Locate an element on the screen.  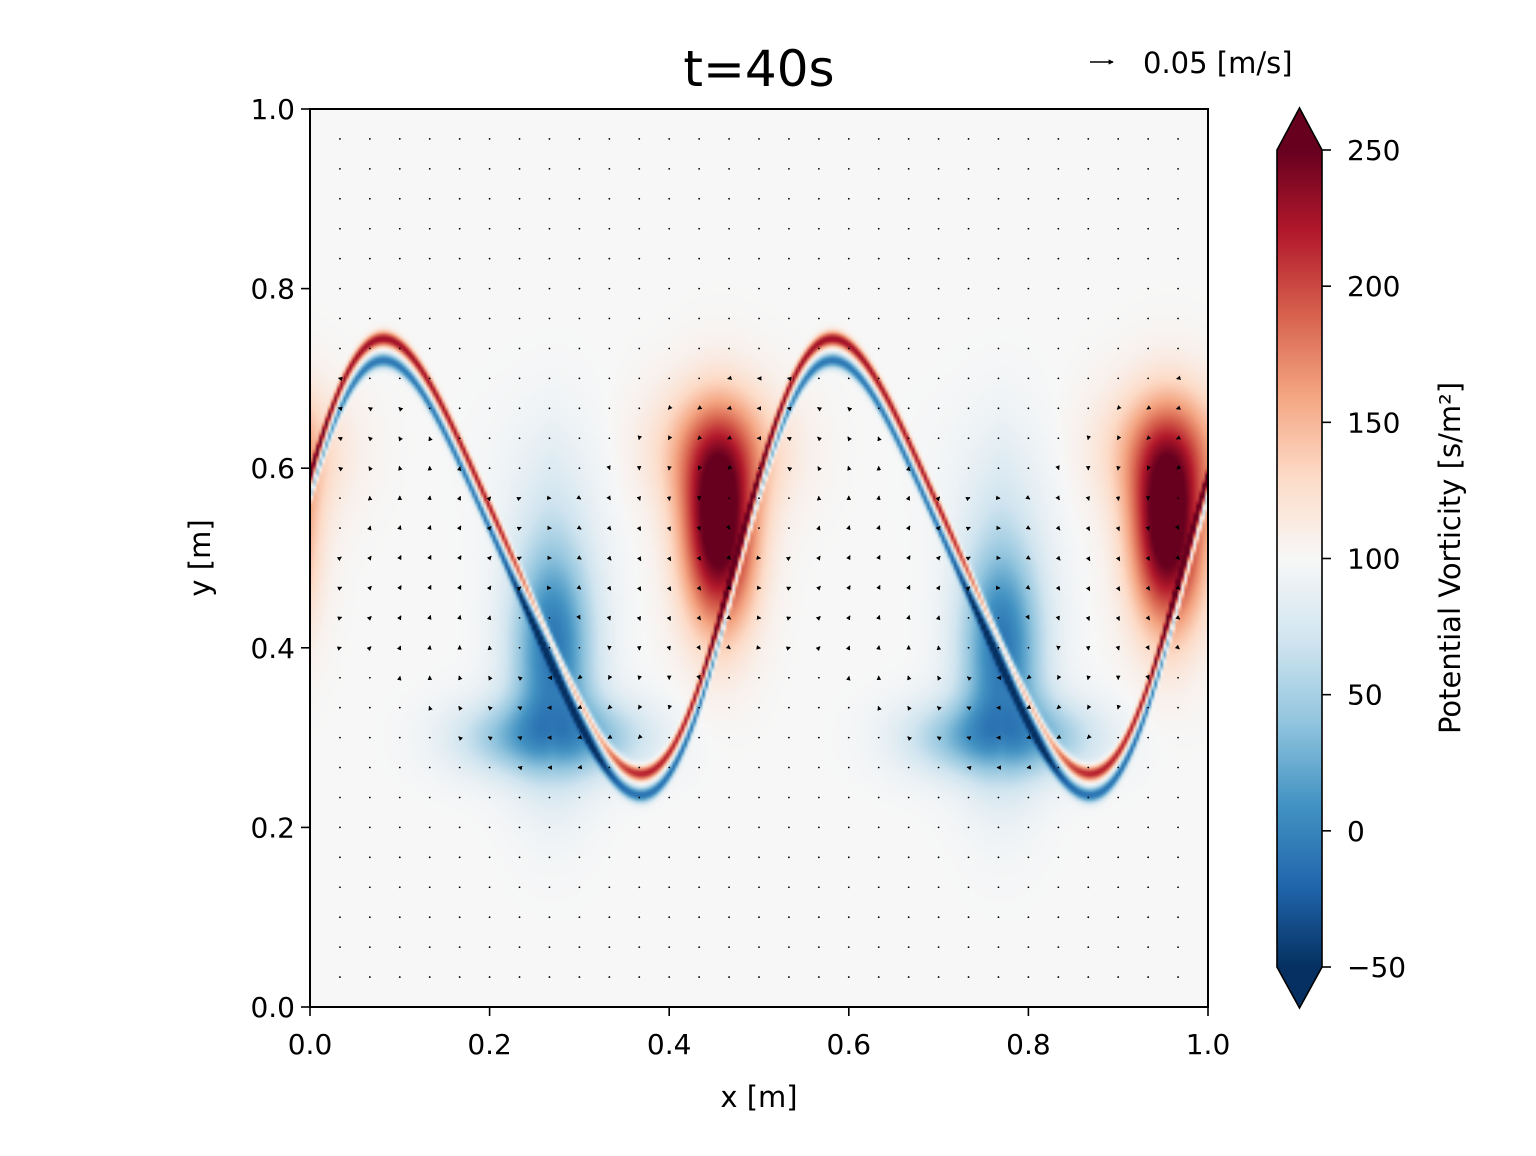
x-tick-label: 0.6 is located at coordinates (849, 1044).